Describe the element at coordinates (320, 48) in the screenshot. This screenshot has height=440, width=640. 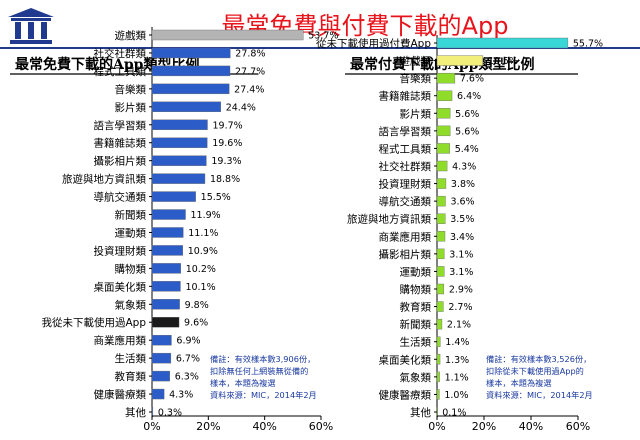
I see `header-rule` at that location.